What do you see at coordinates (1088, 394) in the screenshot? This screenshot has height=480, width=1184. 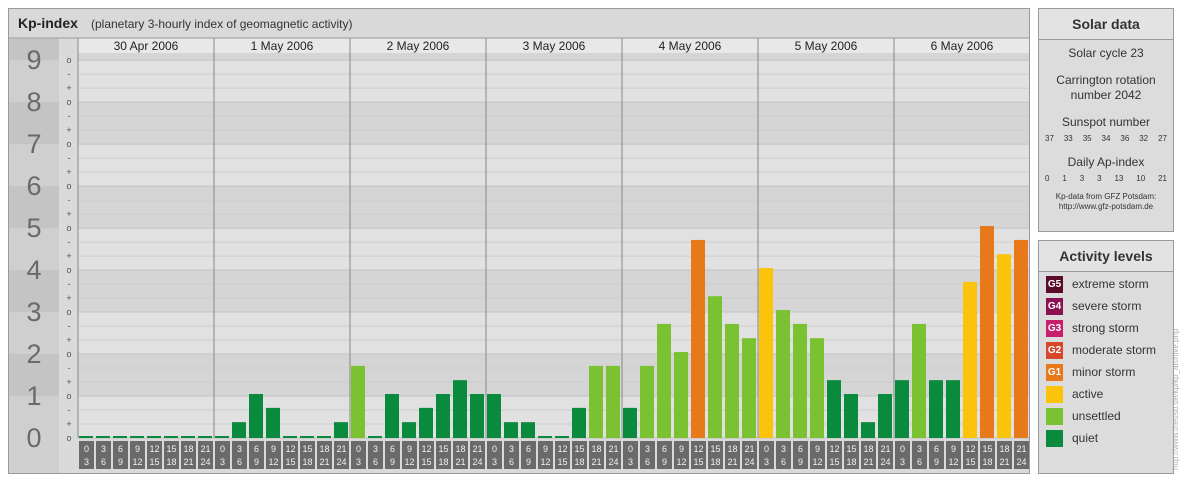 I see `activity-level-label: active` at bounding box center [1088, 394].